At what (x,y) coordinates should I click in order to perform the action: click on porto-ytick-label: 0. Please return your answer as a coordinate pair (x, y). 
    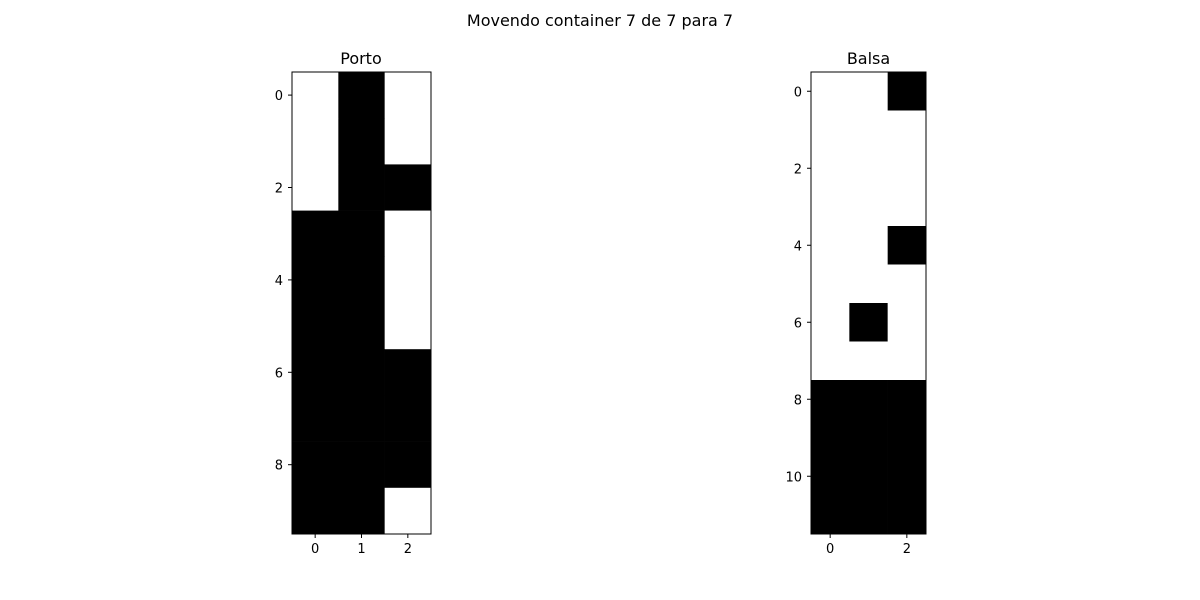
    Looking at the image, I should click on (279, 96).